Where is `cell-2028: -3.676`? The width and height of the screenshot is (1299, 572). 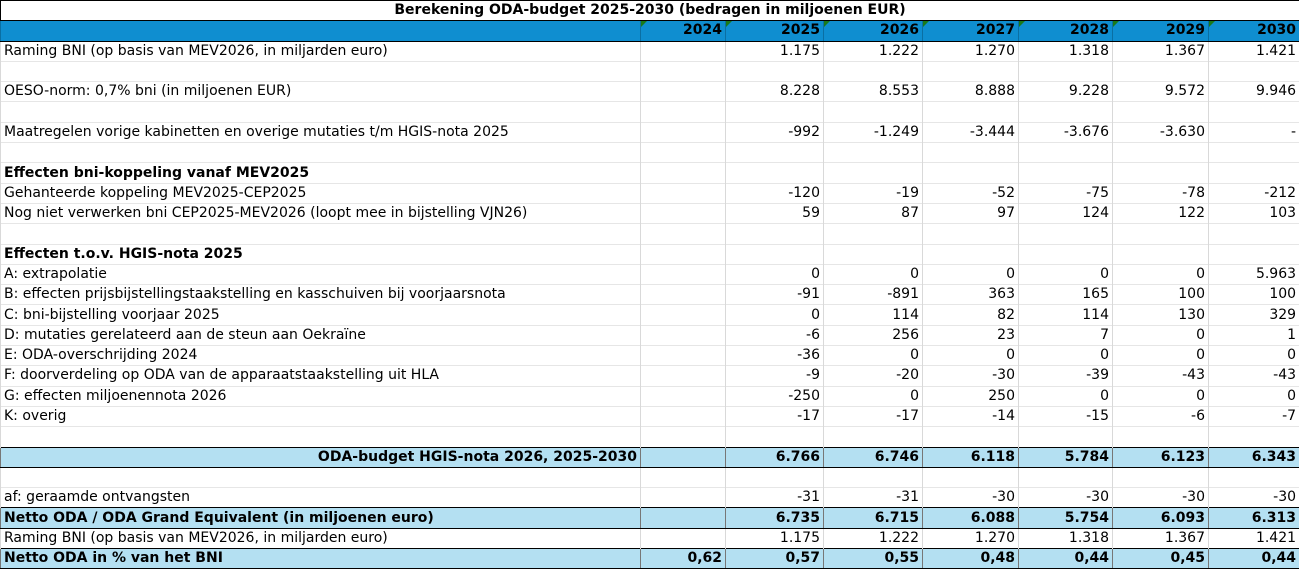
cell-2028: -3.676 is located at coordinates (1065, 132).